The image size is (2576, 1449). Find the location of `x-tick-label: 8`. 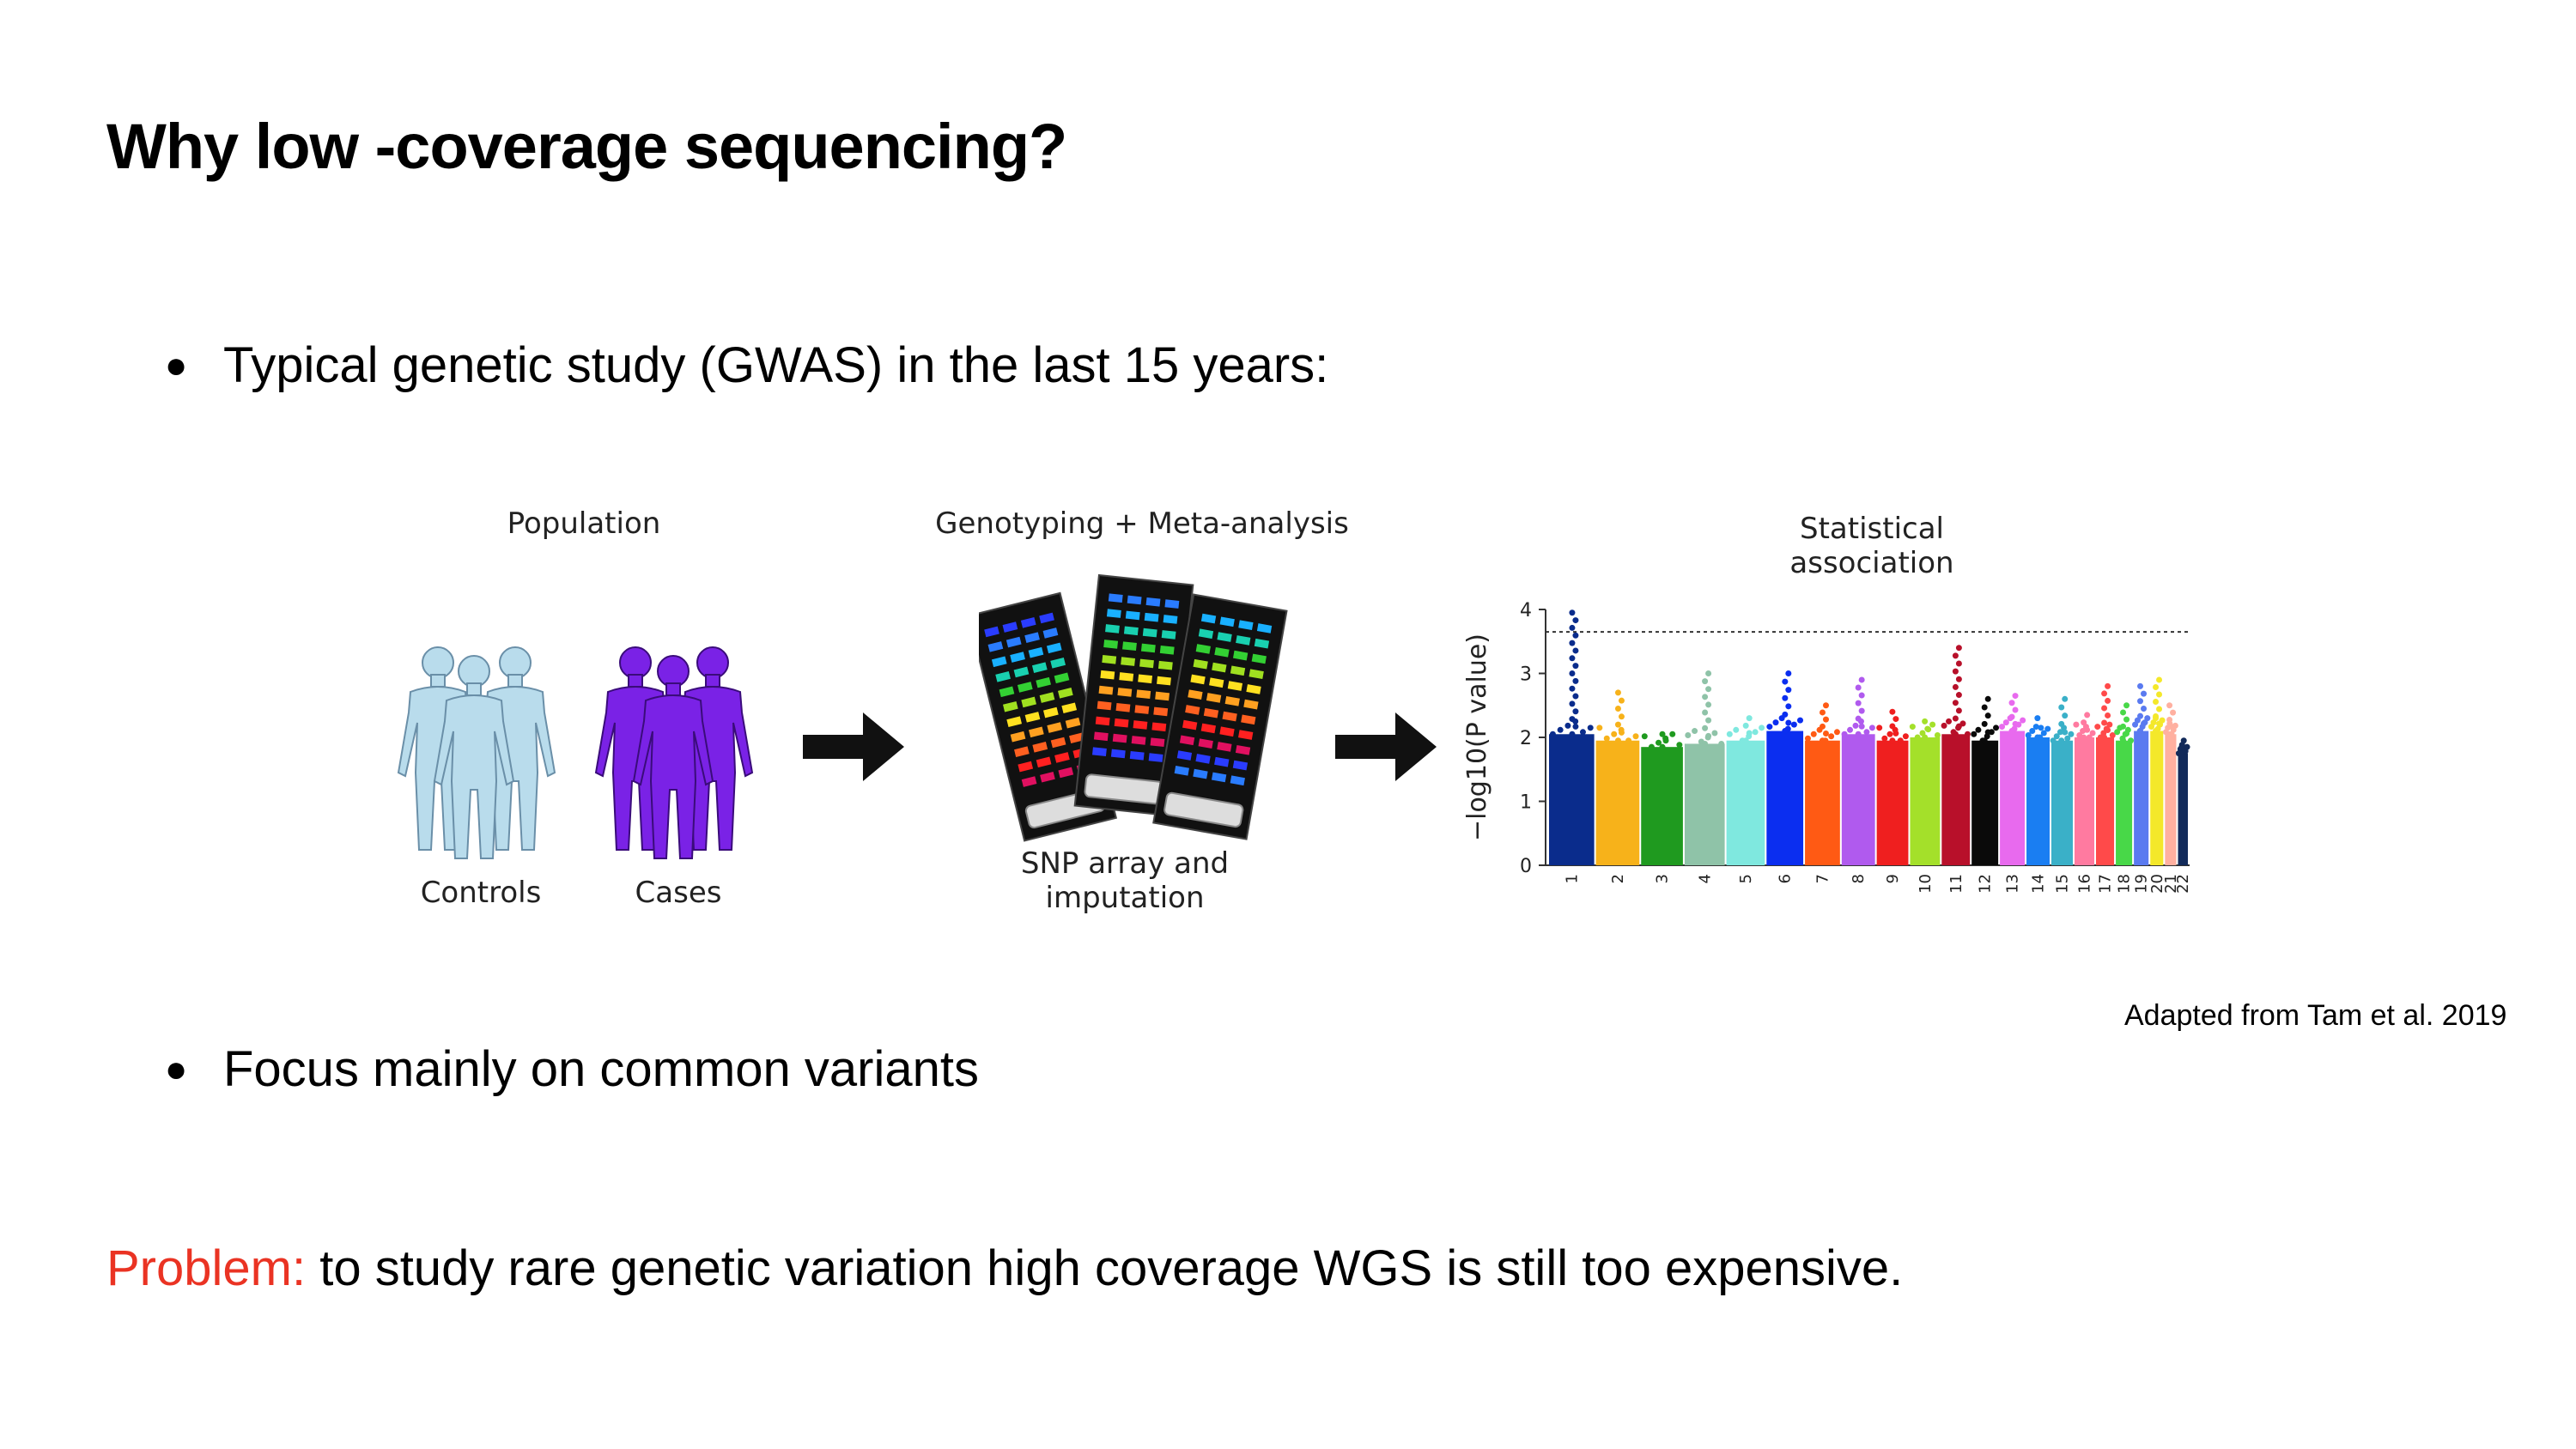

x-tick-label: 8 is located at coordinates (1859, 878).